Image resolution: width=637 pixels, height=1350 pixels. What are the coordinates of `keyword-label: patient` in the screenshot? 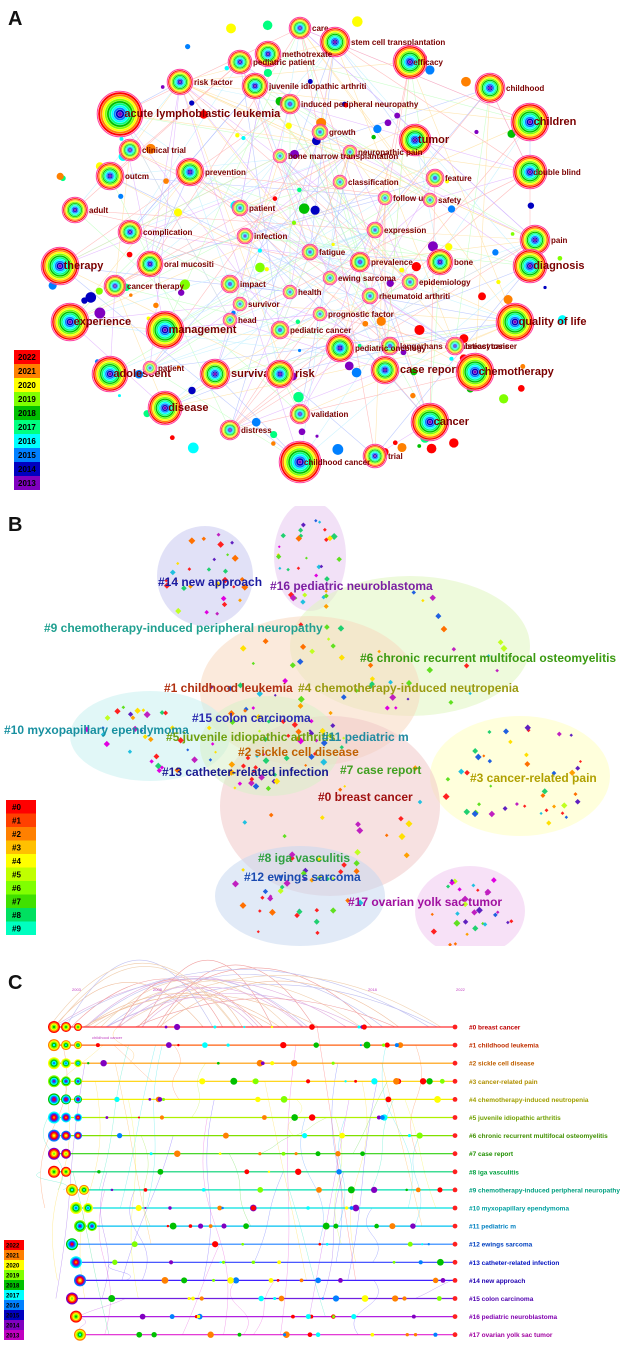 It's located at (171, 368).